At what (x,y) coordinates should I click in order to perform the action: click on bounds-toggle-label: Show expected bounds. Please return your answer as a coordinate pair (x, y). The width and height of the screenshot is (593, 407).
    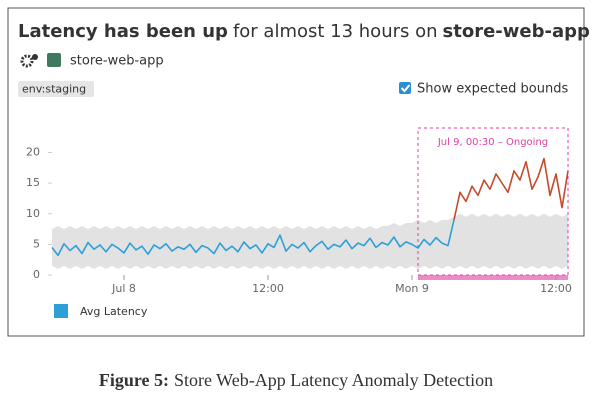
    Looking at the image, I should click on (492, 89).